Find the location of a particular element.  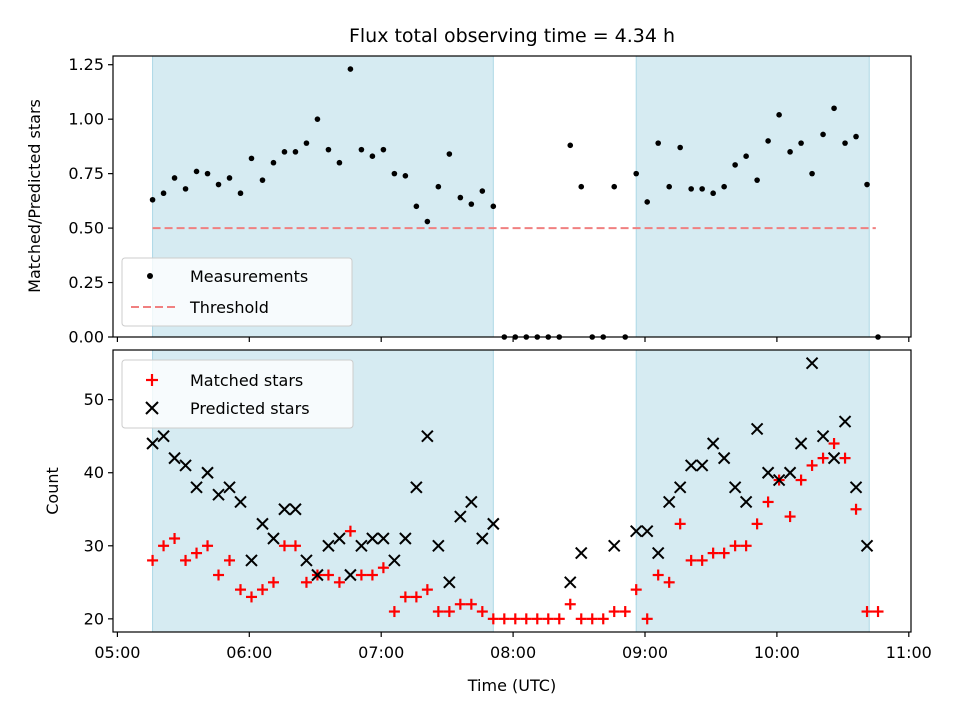

legend-marker-measurements is located at coordinates (150, 276).